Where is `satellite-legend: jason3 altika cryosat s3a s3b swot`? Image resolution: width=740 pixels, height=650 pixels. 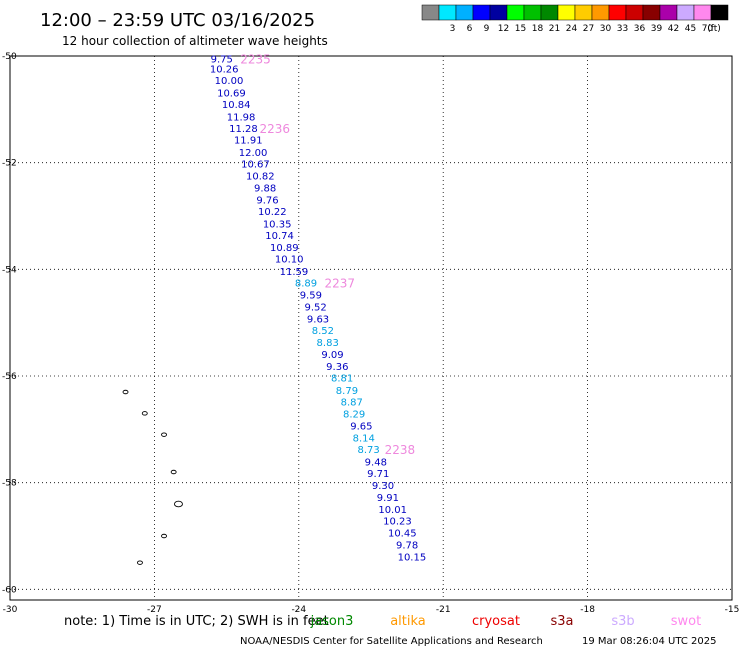 satellite-legend: jason3 altika cryosat s3a s3b swot is located at coordinates (506, 621).